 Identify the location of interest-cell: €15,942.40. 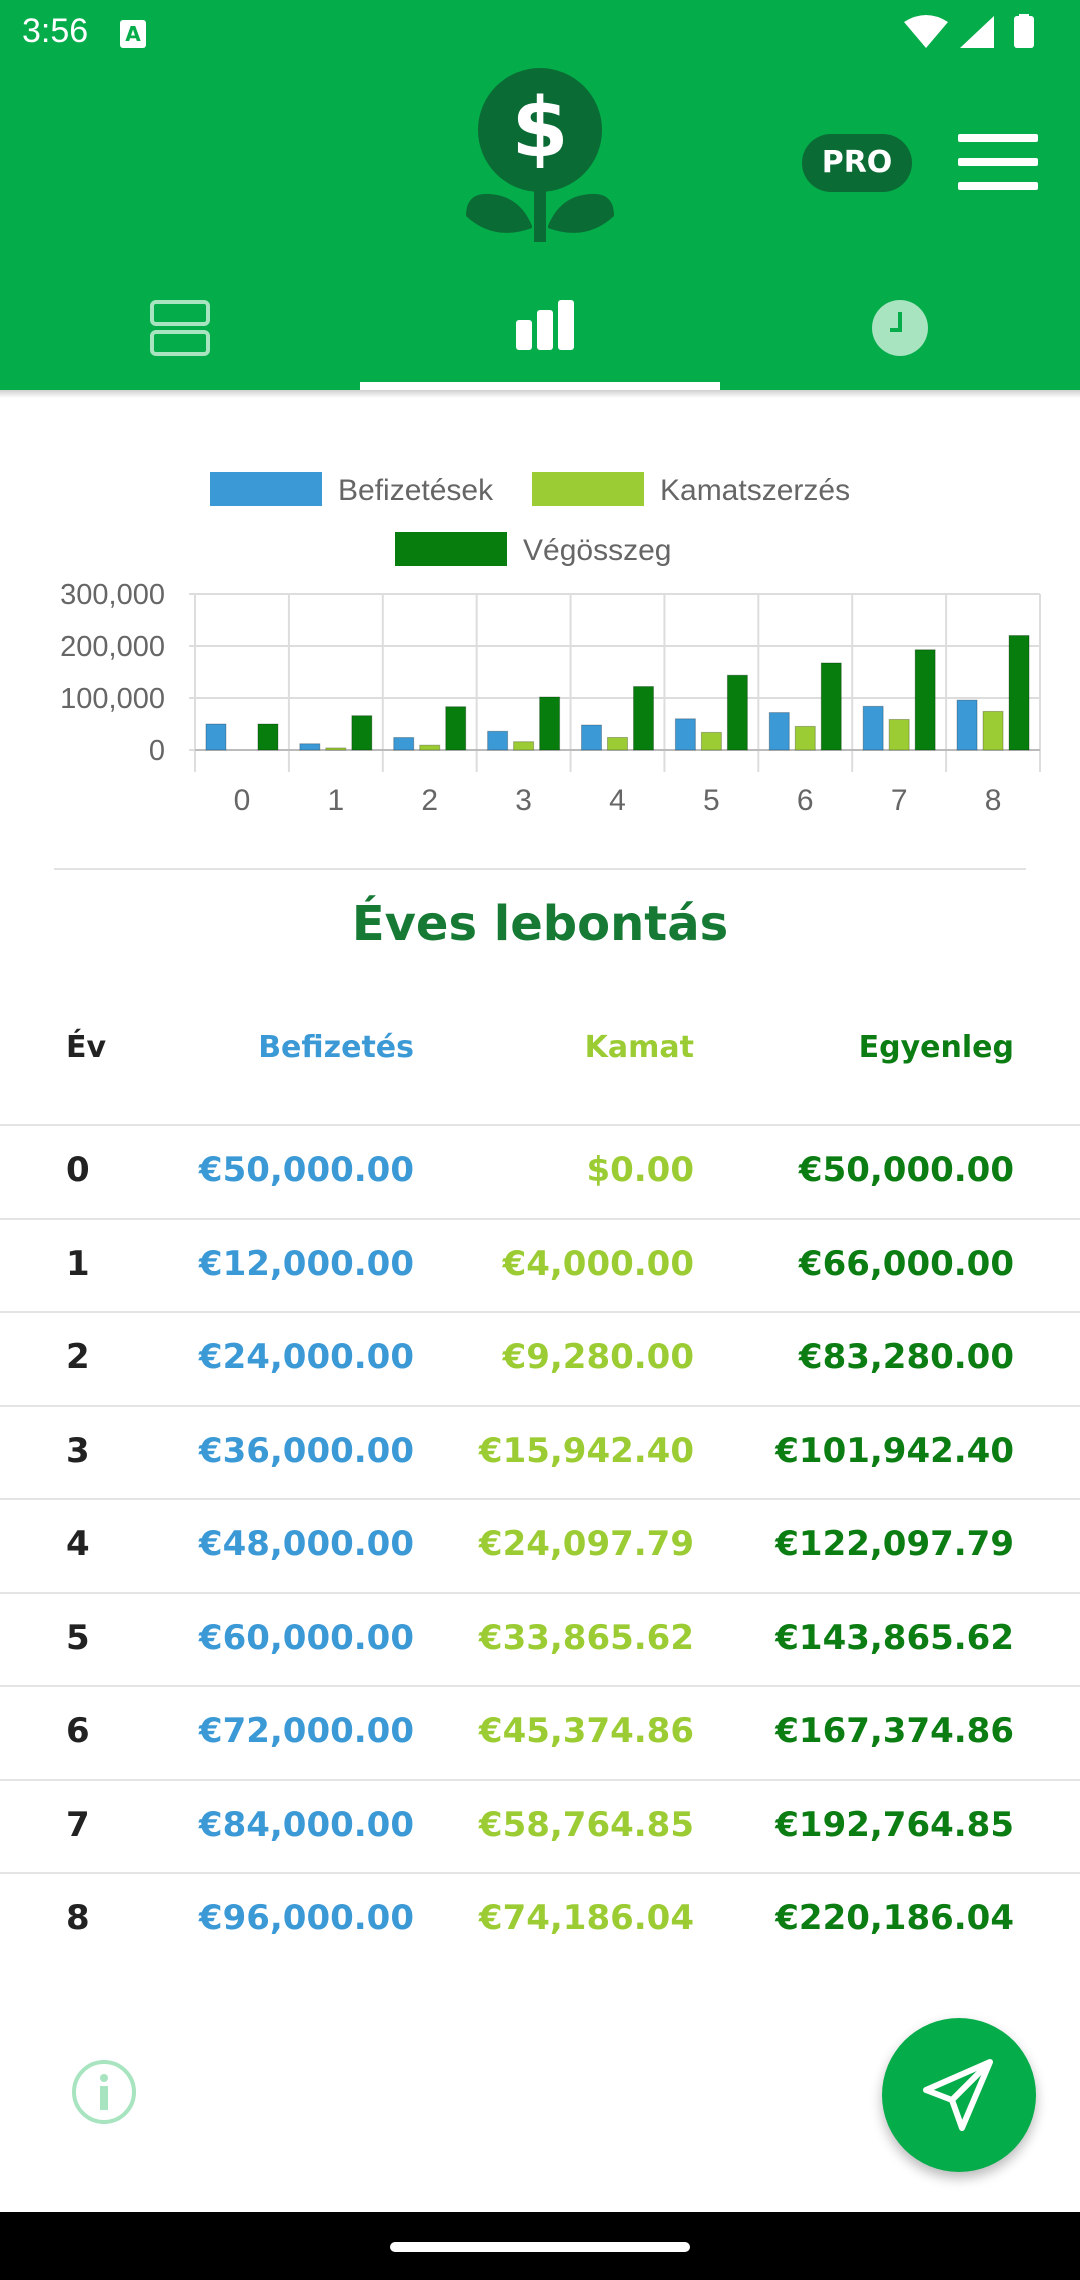
(586, 1450).